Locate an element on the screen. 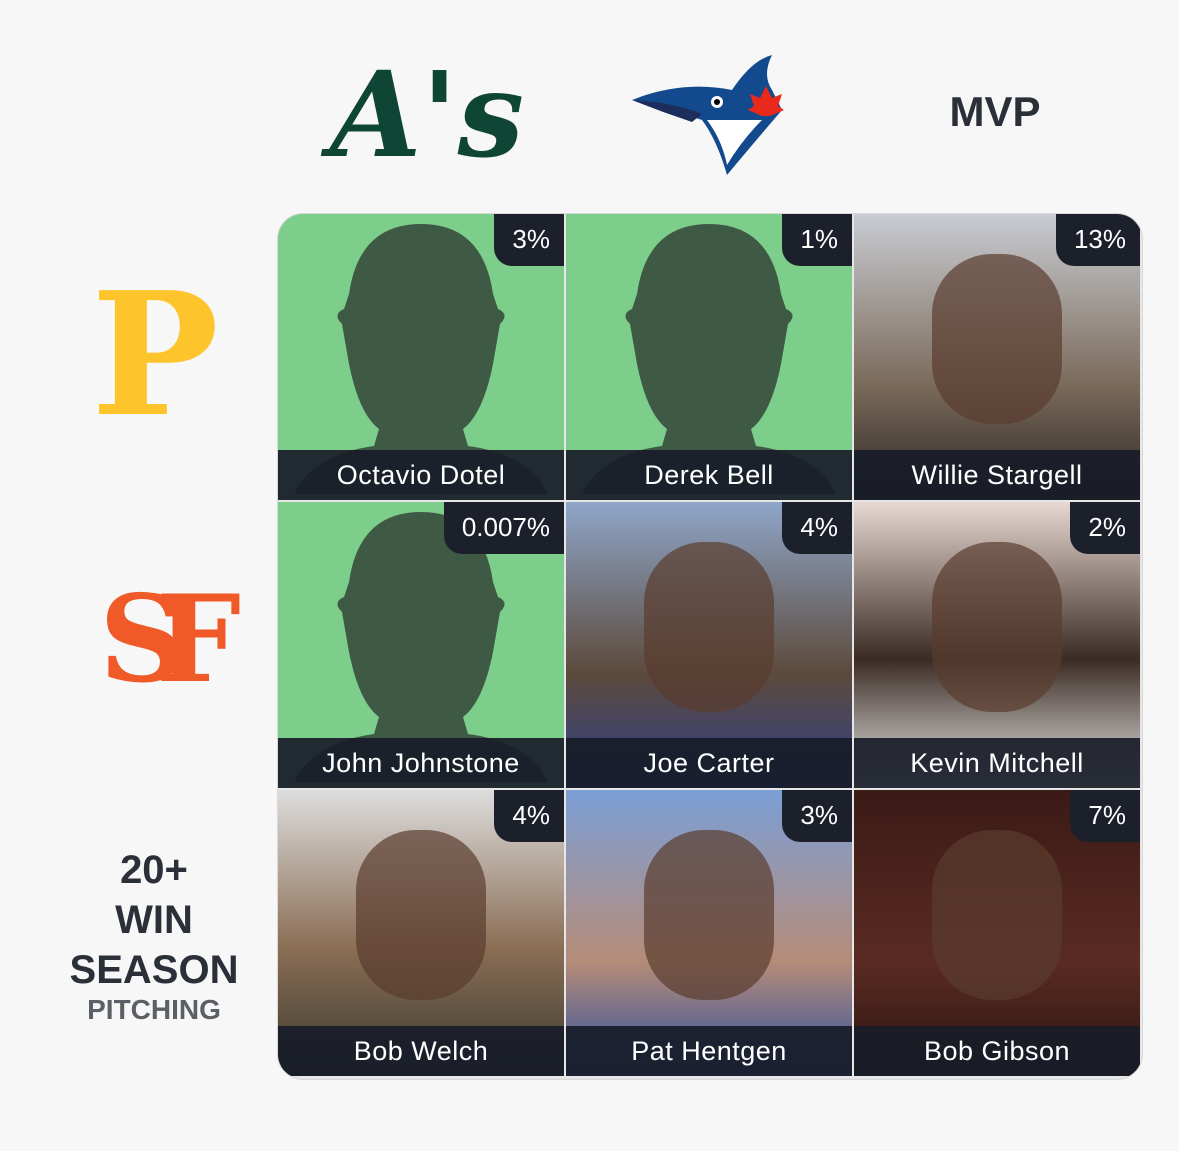 The image size is (1179, 1151). percentage: 2% is located at coordinates (1105, 528).